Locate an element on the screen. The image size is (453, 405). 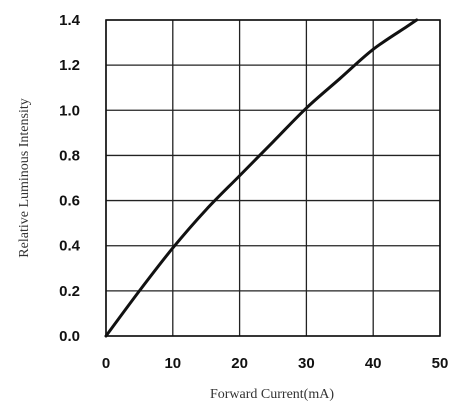
y-tick-label: 1.0 is located at coordinates (69, 110).